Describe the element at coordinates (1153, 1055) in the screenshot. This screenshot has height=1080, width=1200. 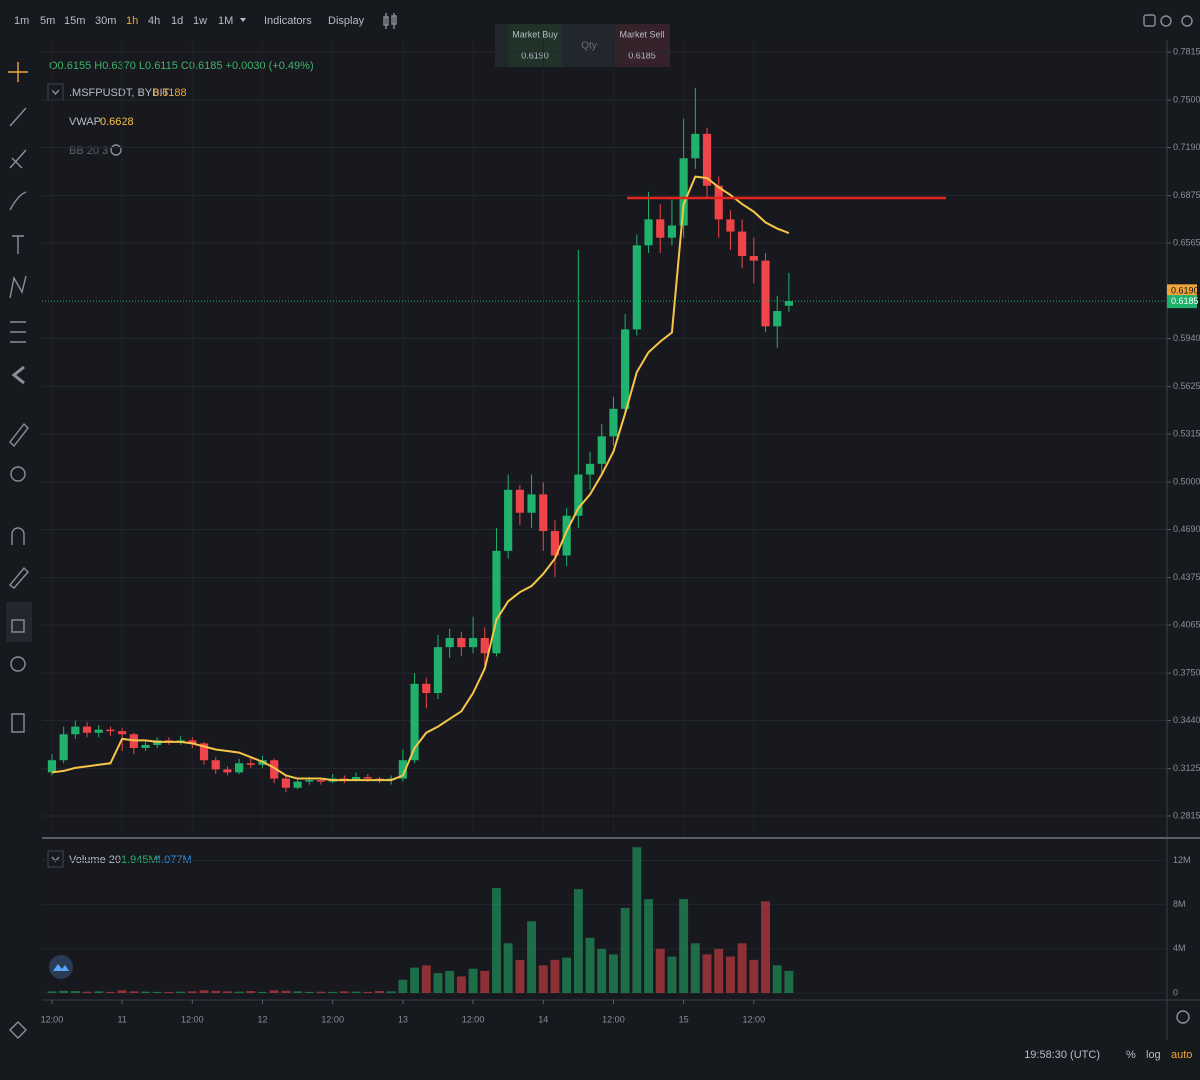
I see `log-button: log` at that location.